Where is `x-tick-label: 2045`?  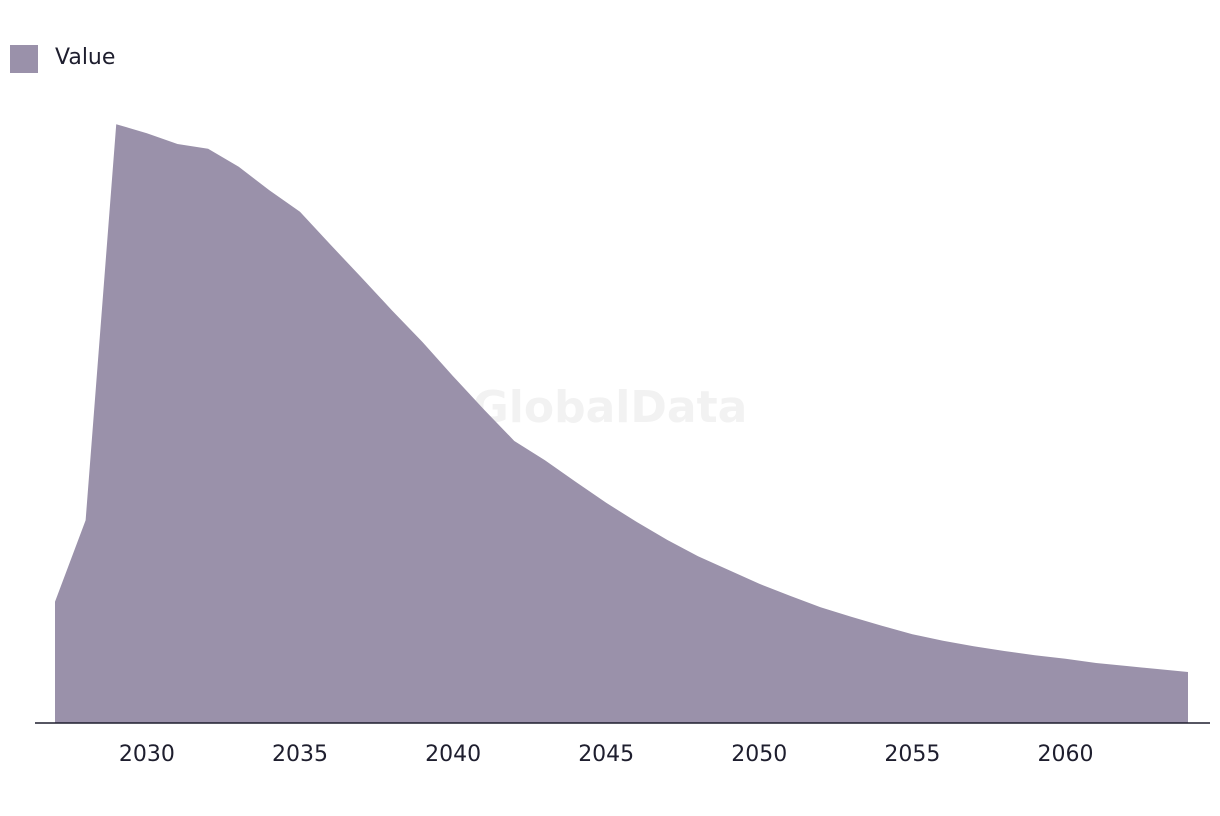 x-tick-label: 2045 is located at coordinates (606, 754).